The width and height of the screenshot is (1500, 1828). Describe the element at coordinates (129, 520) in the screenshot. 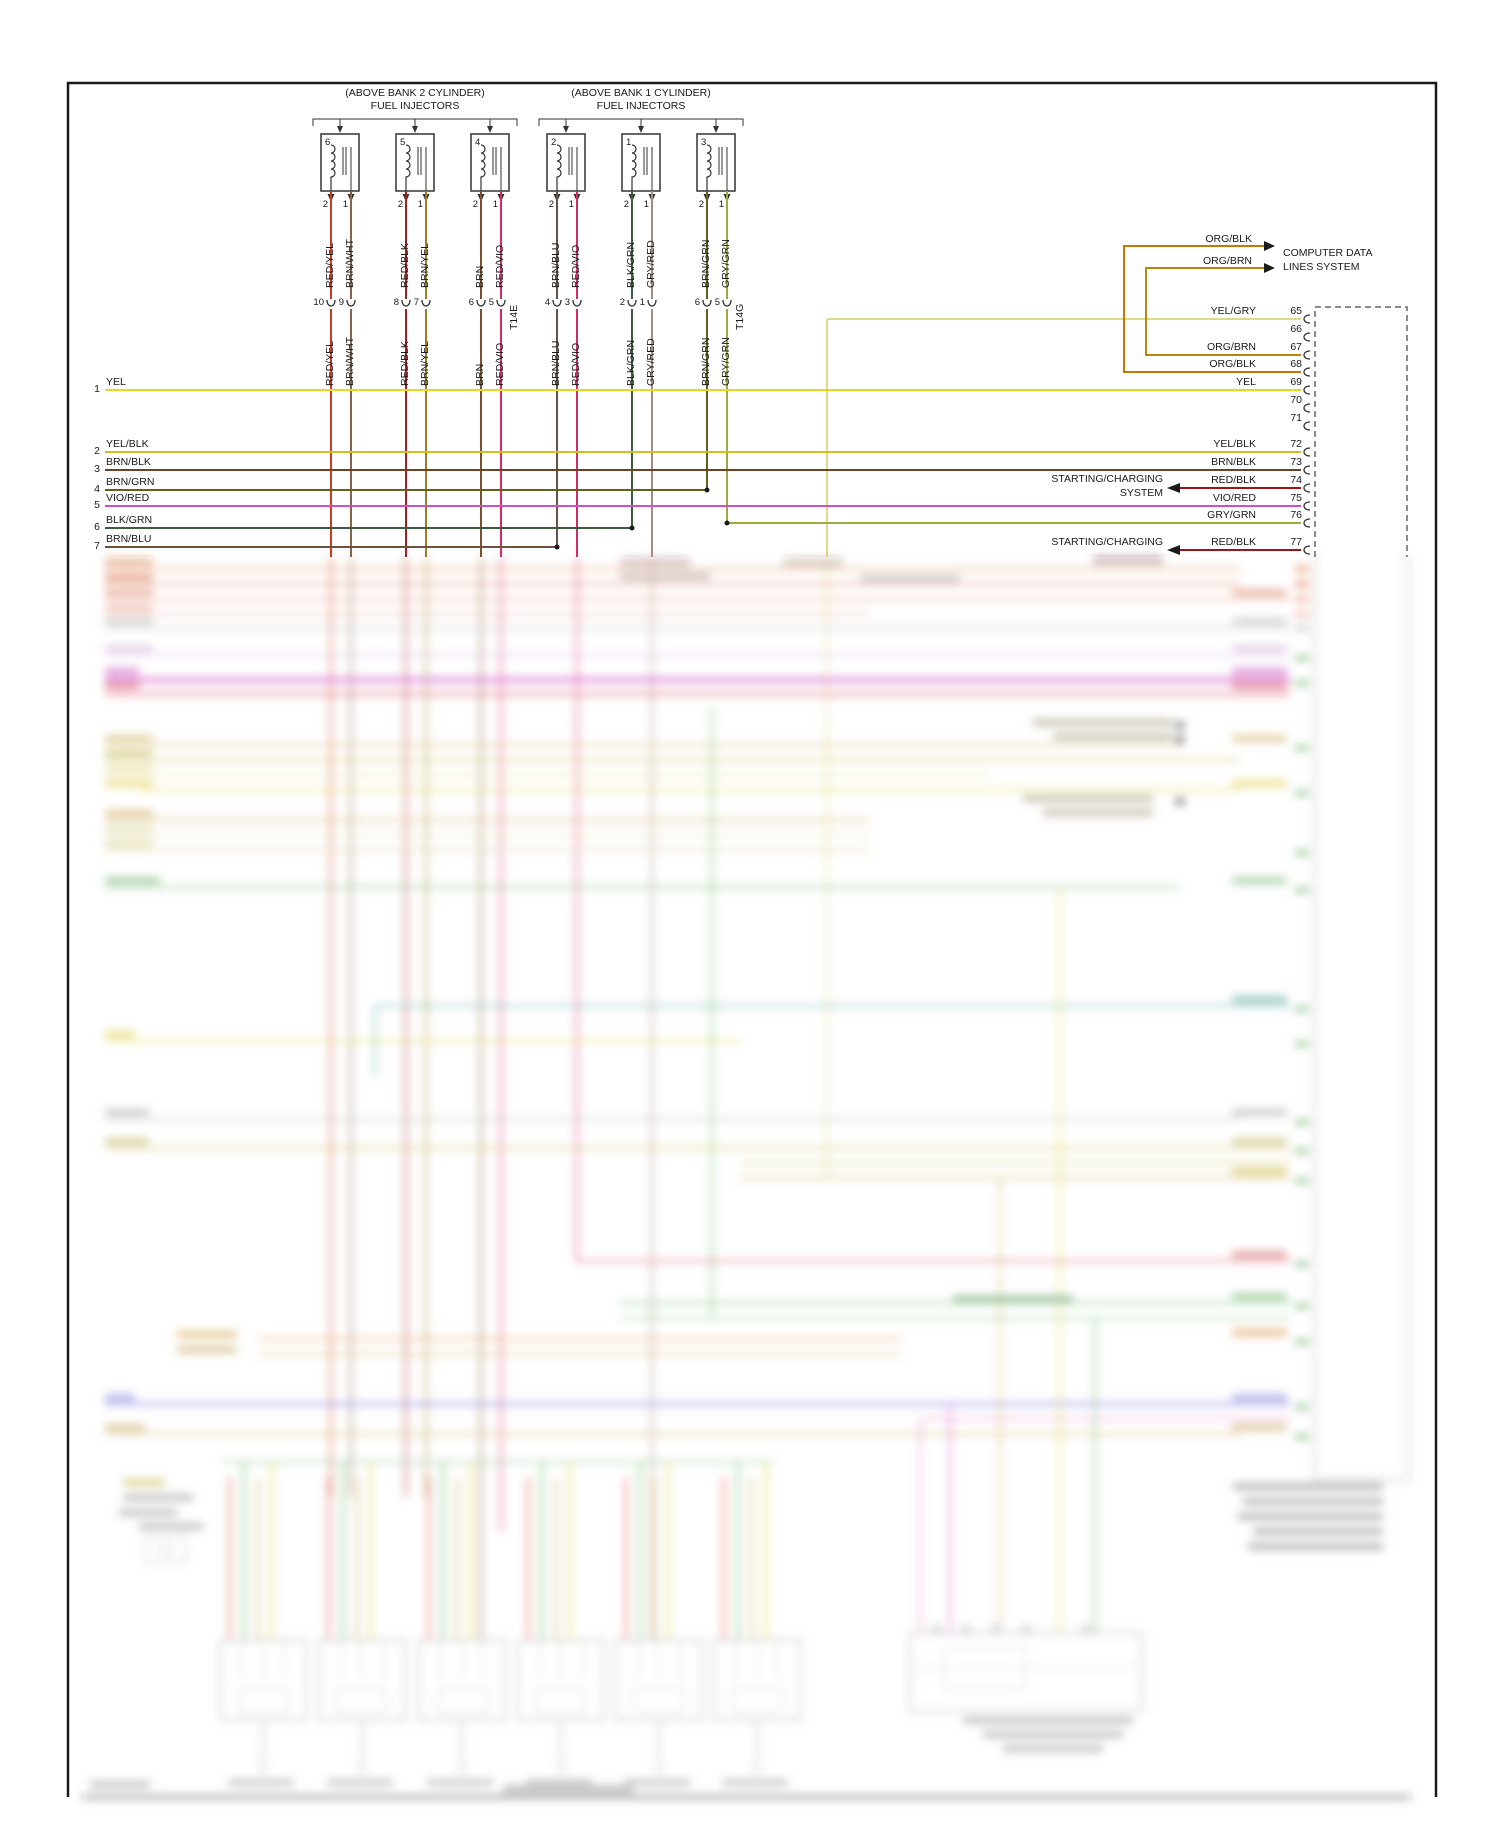

I see `row-wire-label: BLK/GRN` at that location.